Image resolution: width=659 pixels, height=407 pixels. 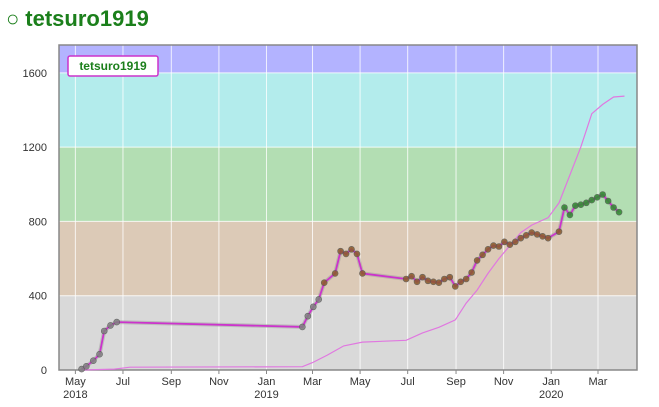 What do you see at coordinates (75, 395) in the screenshot?
I see `x-tick-year-label: 2018` at bounding box center [75, 395].